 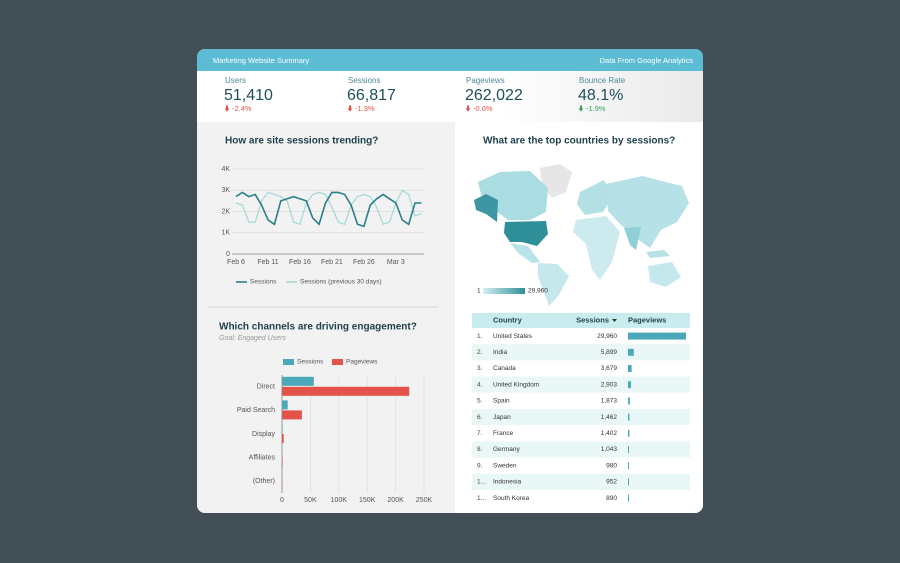 I want to click on y-tick-label: Display, so click(x=263, y=434).